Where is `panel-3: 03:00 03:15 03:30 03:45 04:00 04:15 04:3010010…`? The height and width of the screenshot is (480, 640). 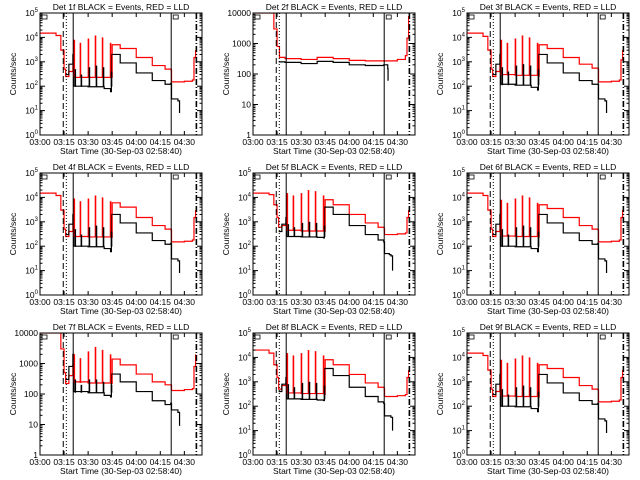
panel-3: 03:00 03:15 03:30 03:45 04:00 04:15 04:3010010… is located at coordinates (532, 79).